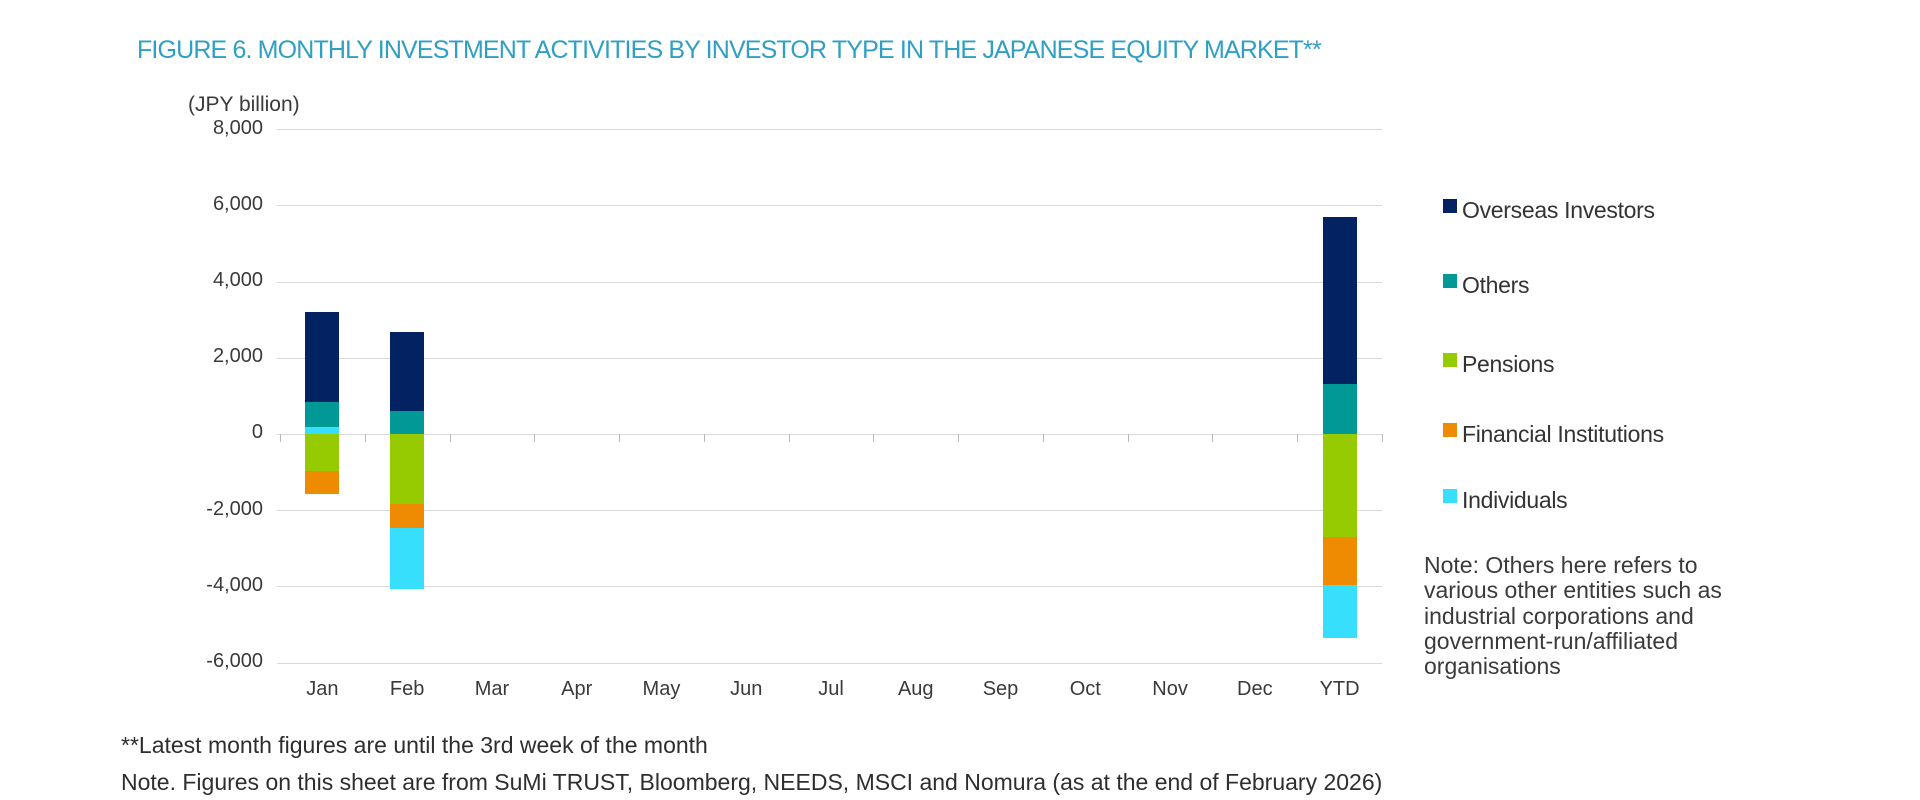 This screenshot has height=800, width=1920. I want to click on bar-segment-ytd-others, so click(1339, 409).